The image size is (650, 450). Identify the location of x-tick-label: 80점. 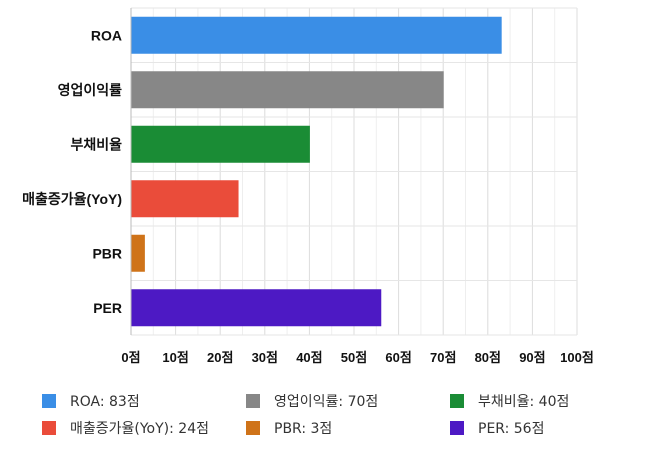
(488, 357).